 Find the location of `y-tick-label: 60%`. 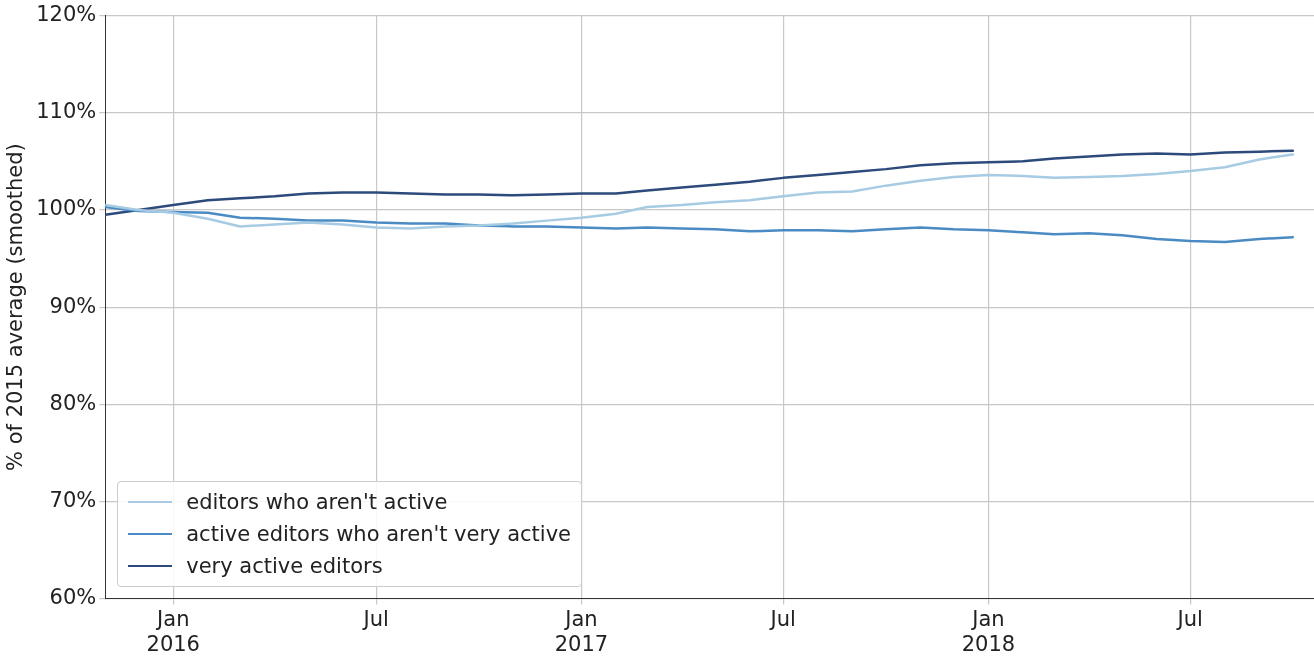

y-tick-label: 60% is located at coordinates (73, 597).